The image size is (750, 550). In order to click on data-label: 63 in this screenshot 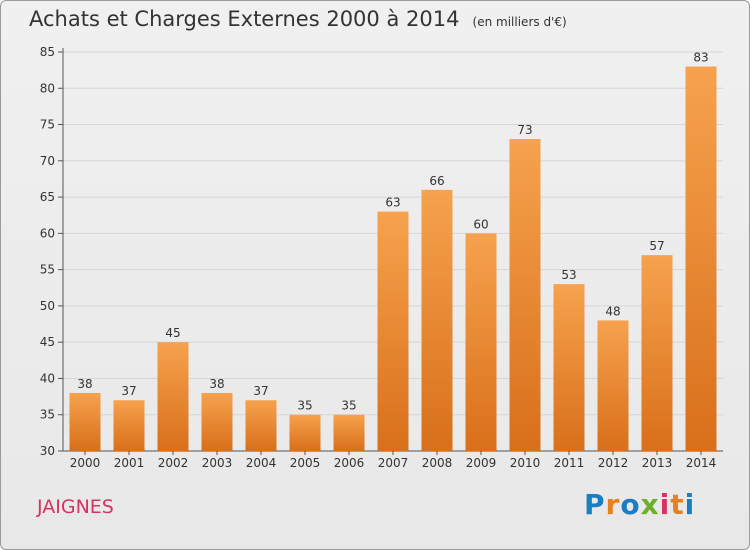, I will do `click(392, 203)`.